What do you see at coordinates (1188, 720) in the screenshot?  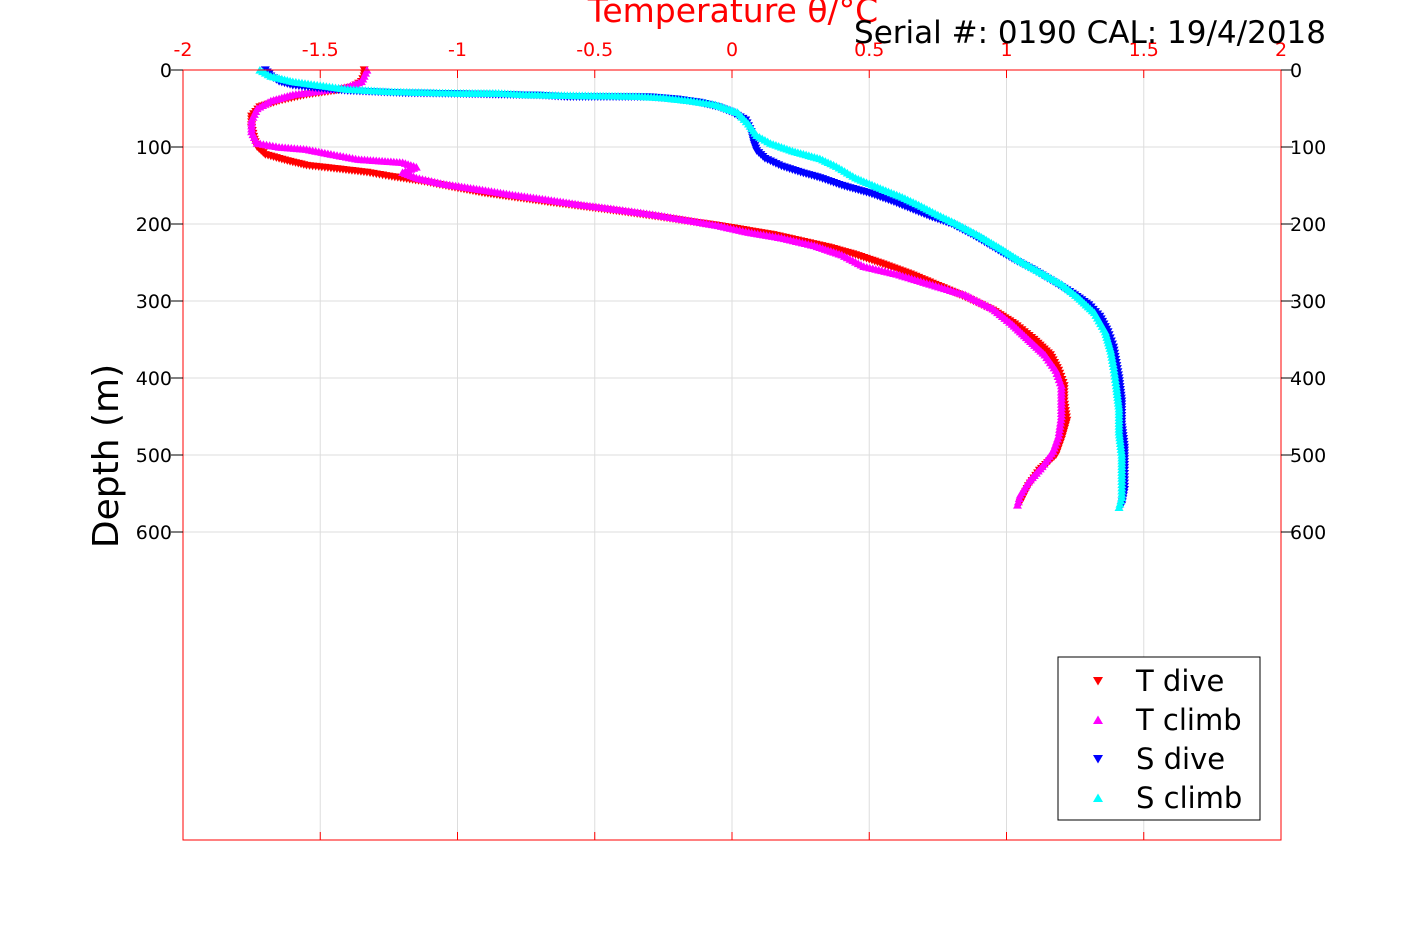 I see `legend-label: T climb` at bounding box center [1188, 720].